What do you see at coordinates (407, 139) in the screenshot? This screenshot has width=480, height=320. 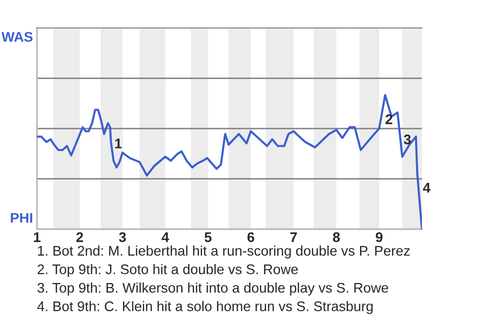 I see `annotation: 3` at bounding box center [407, 139].